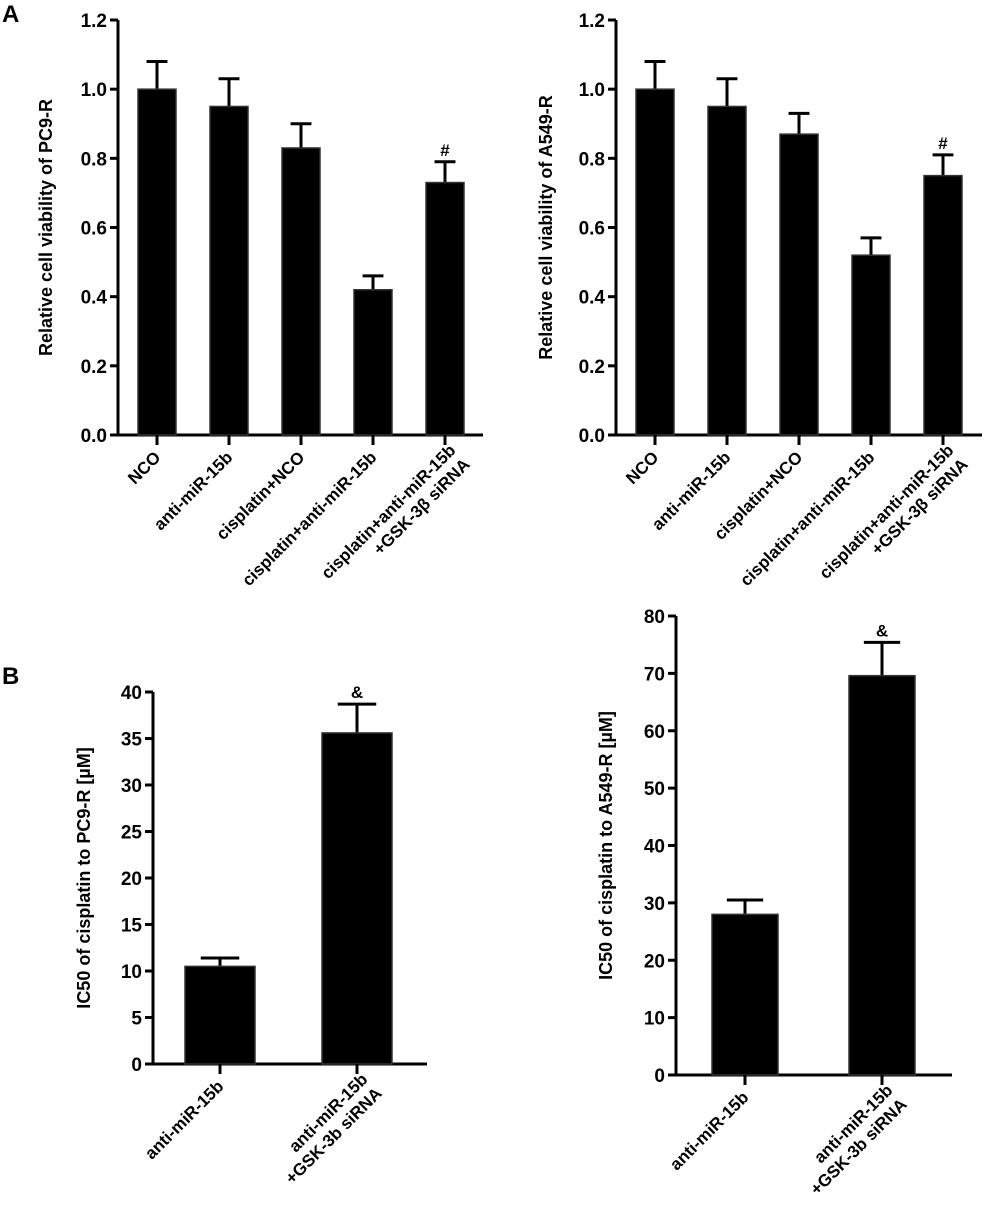  What do you see at coordinates (132, 740) in the screenshot?
I see `y-tick-label: 35` at bounding box center [132, 740].